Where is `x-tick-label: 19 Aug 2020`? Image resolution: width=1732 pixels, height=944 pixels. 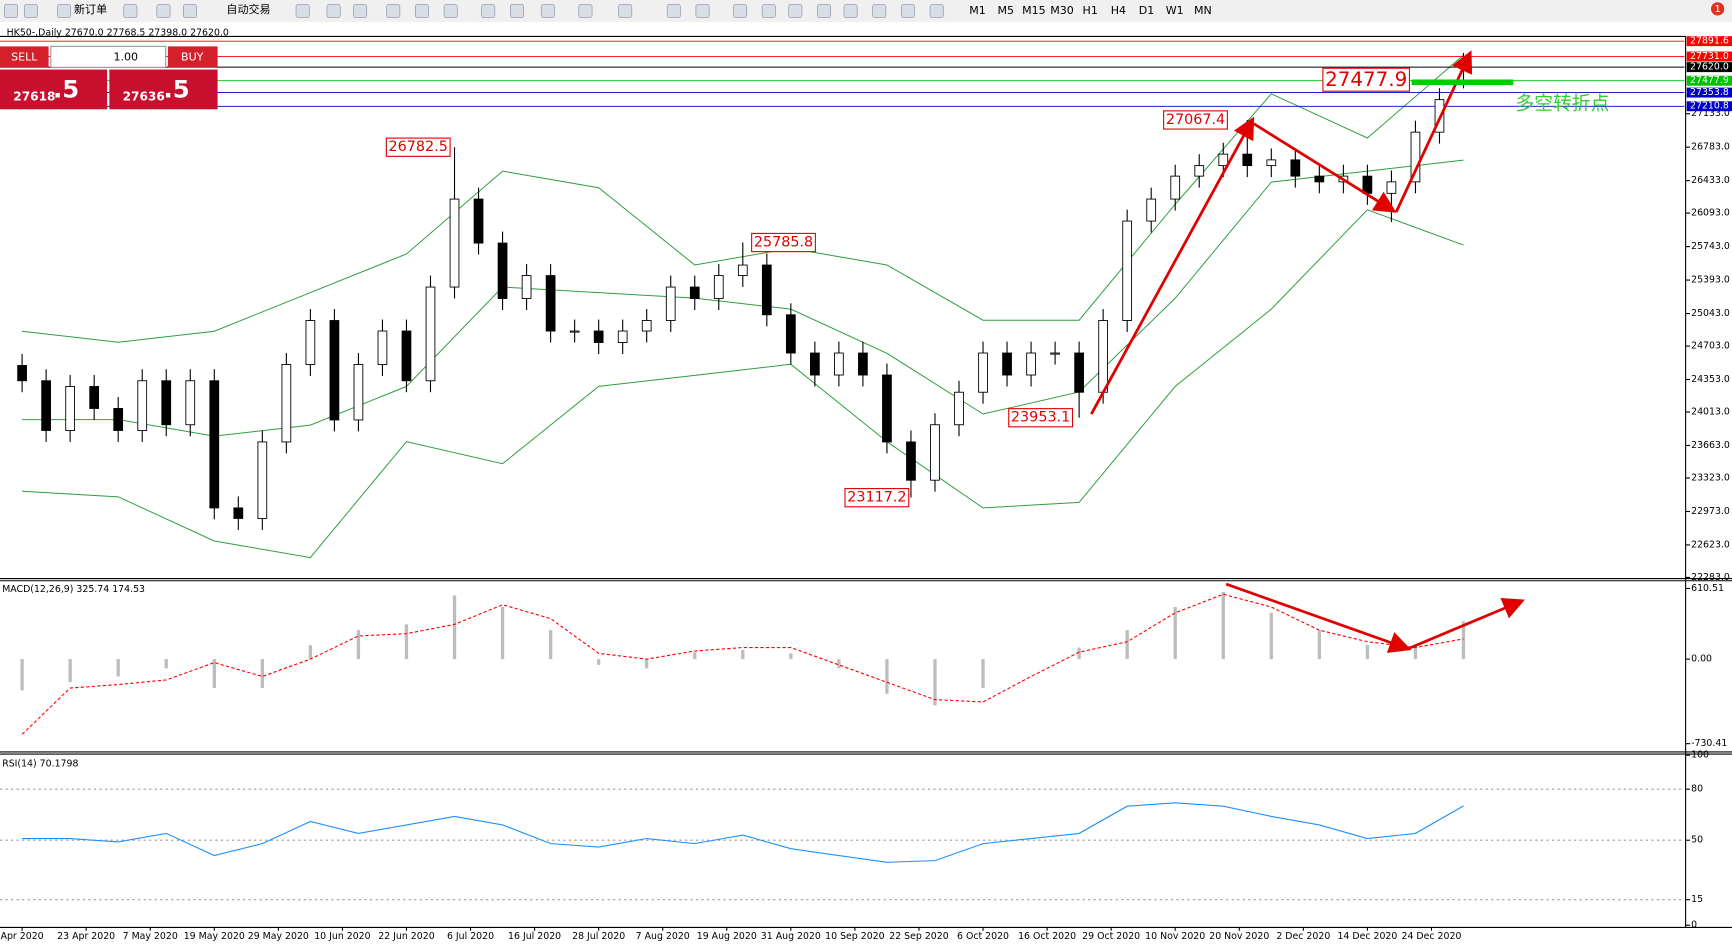
x-tick-label: 19 Aug 2020 is located at coordinates (727, 936).